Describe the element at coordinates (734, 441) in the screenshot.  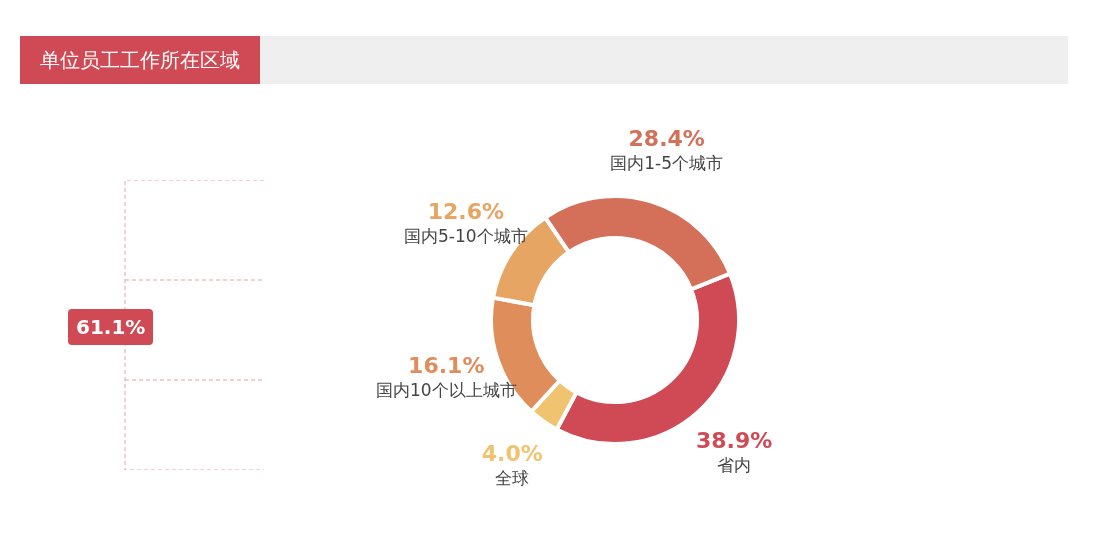
I see `data-label: 38.9%` at that location.